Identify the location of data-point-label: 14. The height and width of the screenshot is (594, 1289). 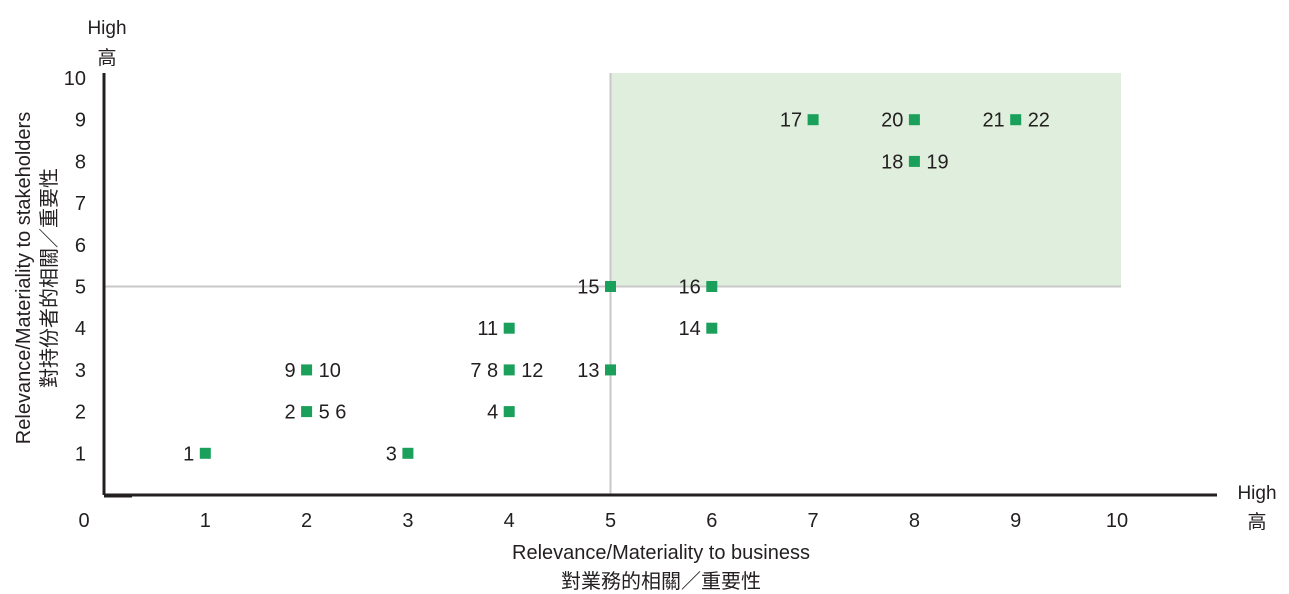
(690, 329).